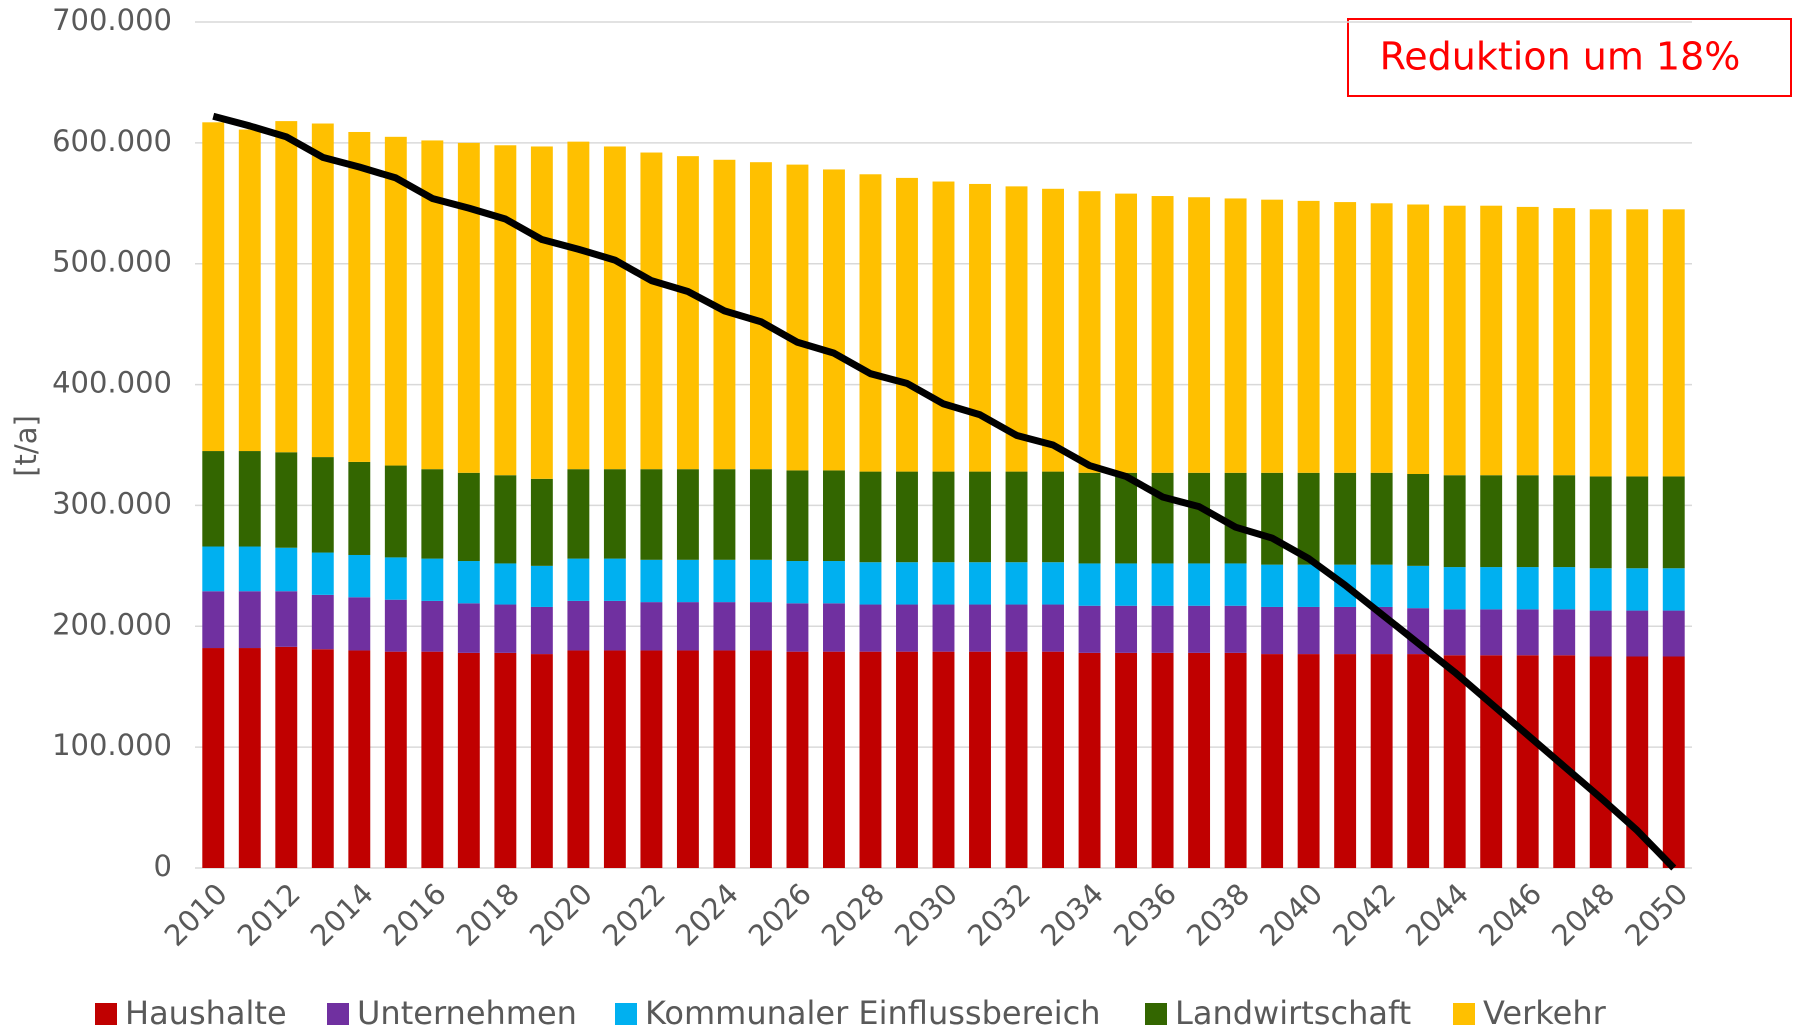 Image resolution: width=1797 pixels, height=1035 pixels. What do you see at coordinates (1364, 915) in the screenshot?
I see `x-tick-label: 2042` at bounding box center [1364, 915].